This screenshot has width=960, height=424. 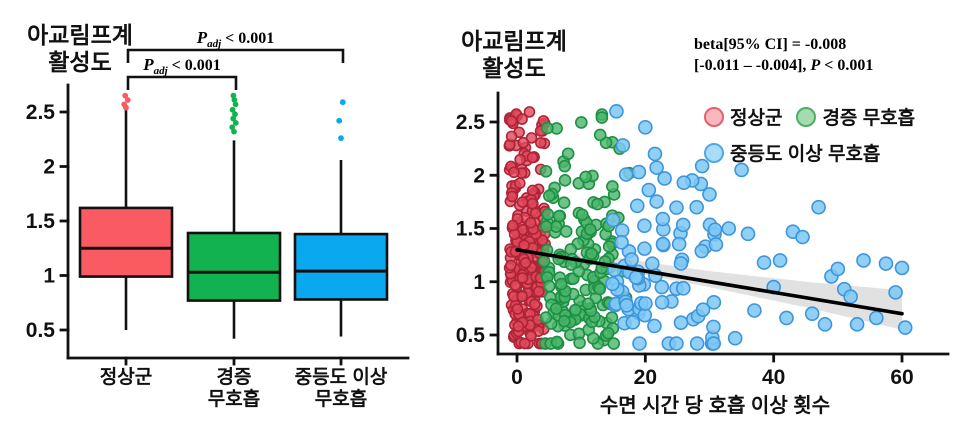 What do you see at coordinates (479, 175) in the screenshot?
I see `right-y-tick-label: 2` at bounding box center [479, 175].